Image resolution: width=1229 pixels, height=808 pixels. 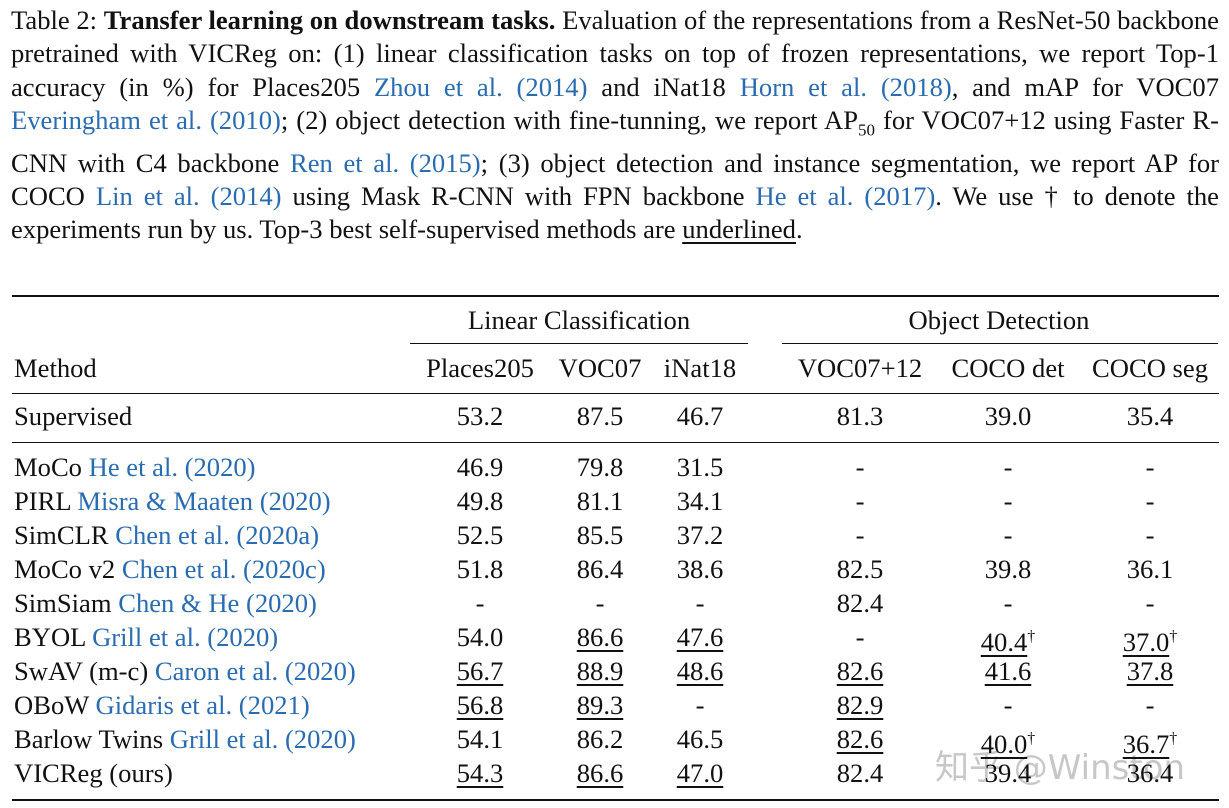 I want to click on value-cell: 40.0†, so click(x=1008, y=741).